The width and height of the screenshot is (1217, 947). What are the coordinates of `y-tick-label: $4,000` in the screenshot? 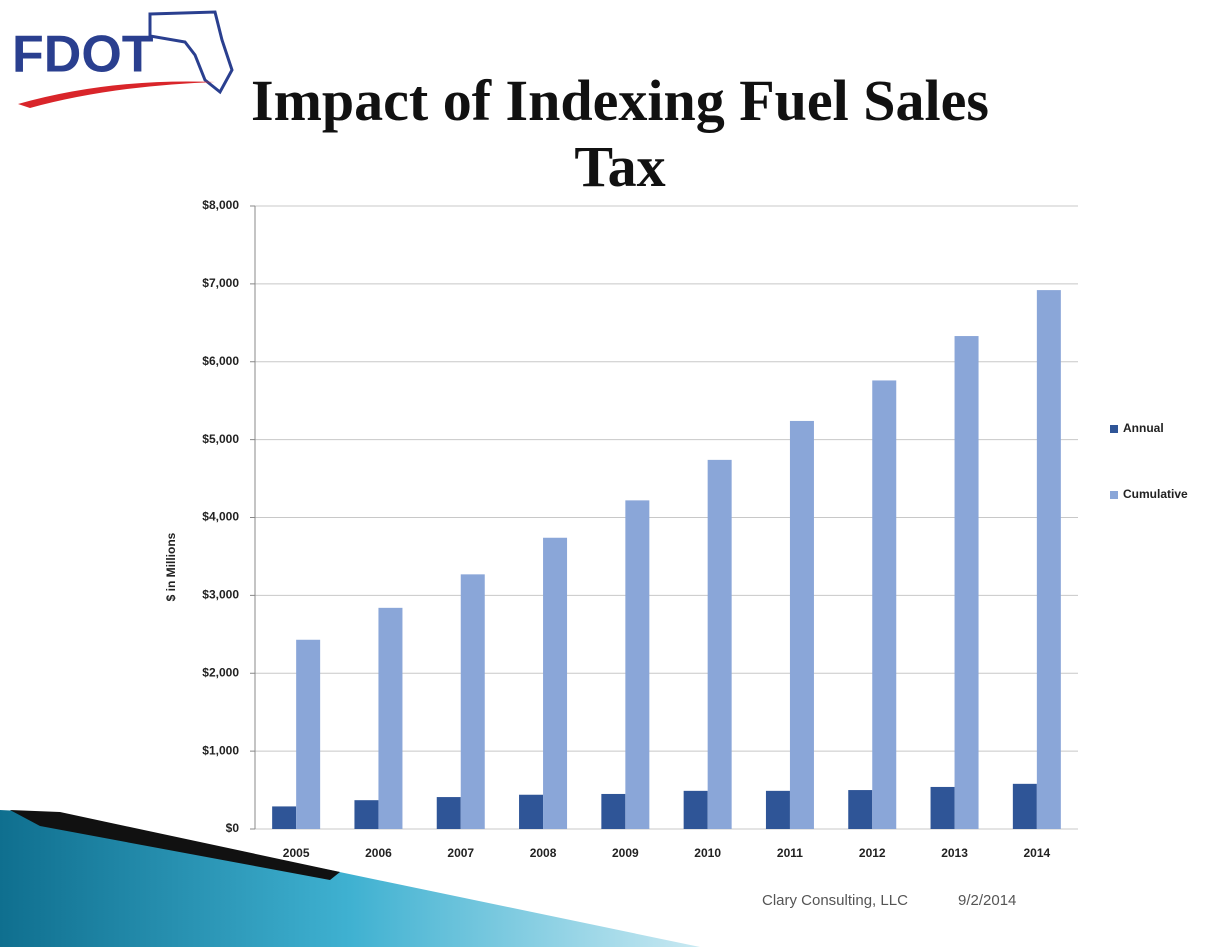 It's located at (220, 517).